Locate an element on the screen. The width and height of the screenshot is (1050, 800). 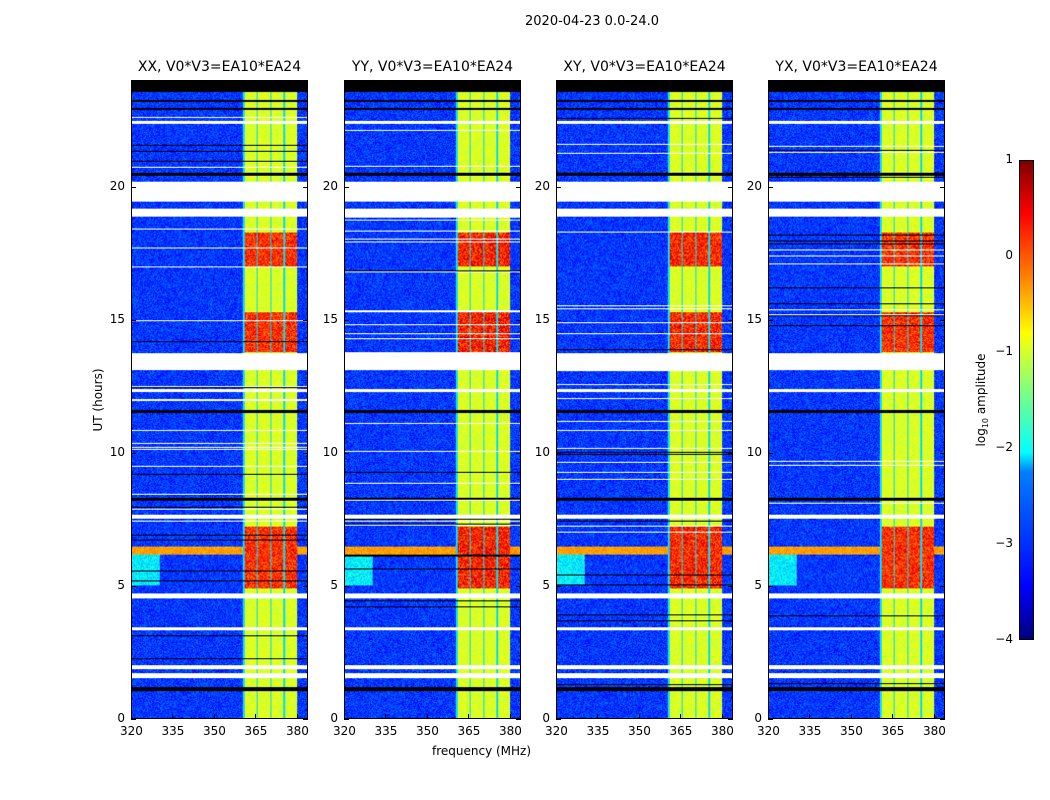
x-axis-label: frequency (MHz) is located at coordinates (482, 751).